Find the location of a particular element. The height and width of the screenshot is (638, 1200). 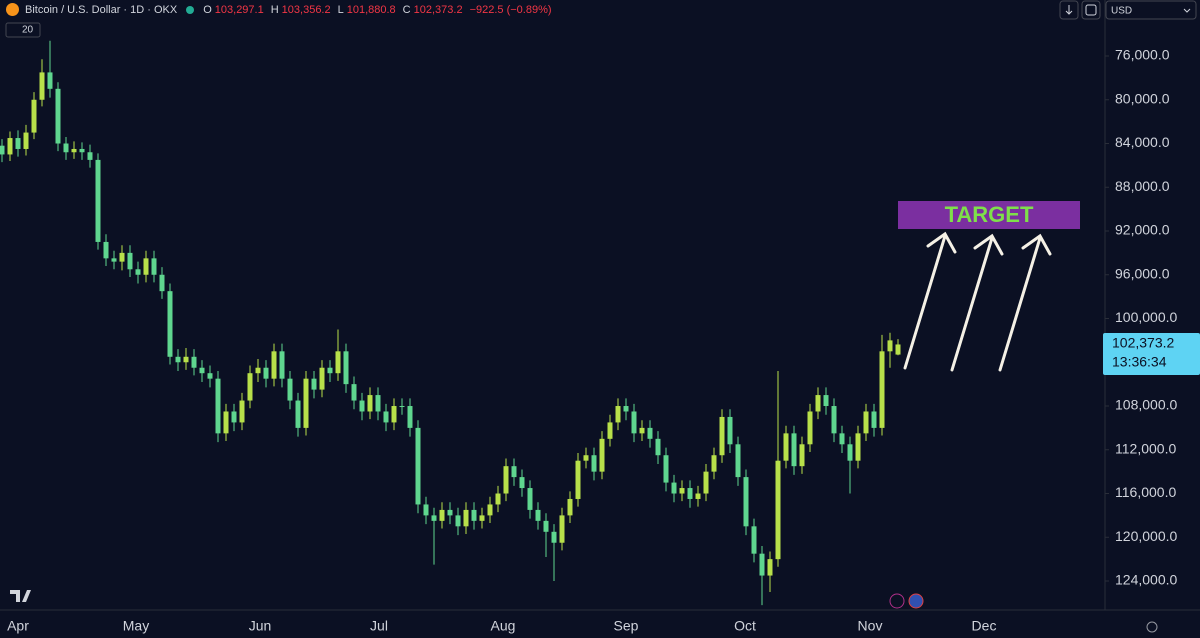

ohlc-letter: L is located at coordinates (340, 9).